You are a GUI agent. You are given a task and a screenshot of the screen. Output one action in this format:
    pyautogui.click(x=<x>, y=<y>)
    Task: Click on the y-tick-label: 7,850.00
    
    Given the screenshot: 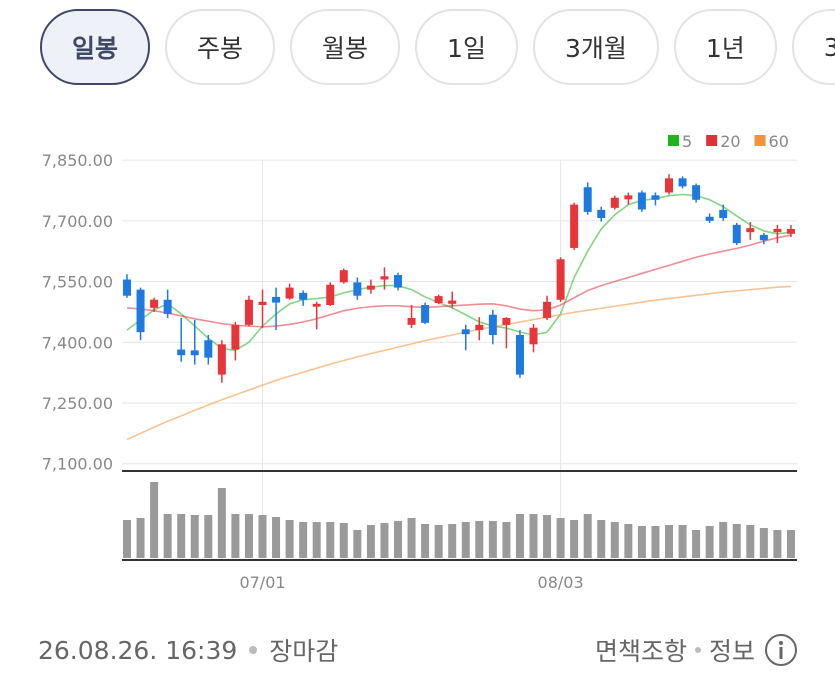 What is the action you would take?
    pyautogui.click(x=77, y=160)
    